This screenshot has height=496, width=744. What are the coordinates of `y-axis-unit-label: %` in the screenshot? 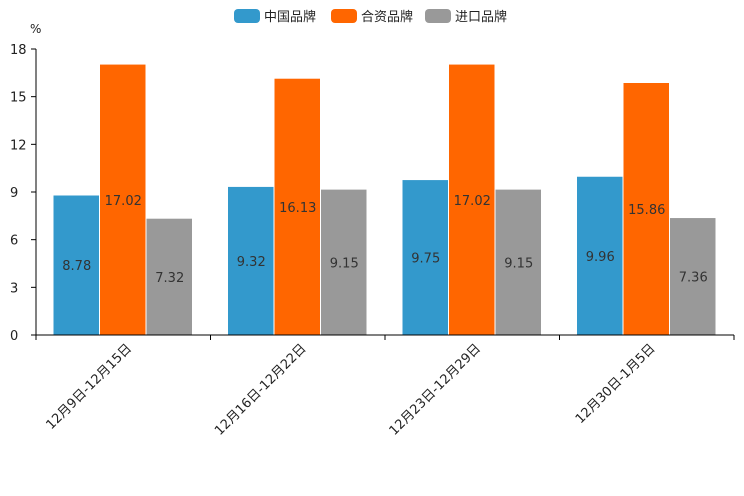 It's located at (35, 29).